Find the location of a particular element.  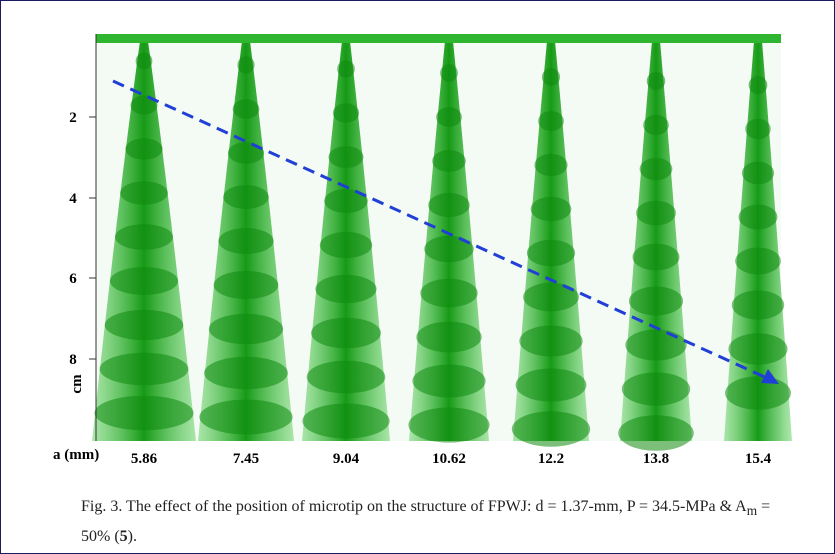

y-tick-label: 8 is located at coordinates (73, 360).